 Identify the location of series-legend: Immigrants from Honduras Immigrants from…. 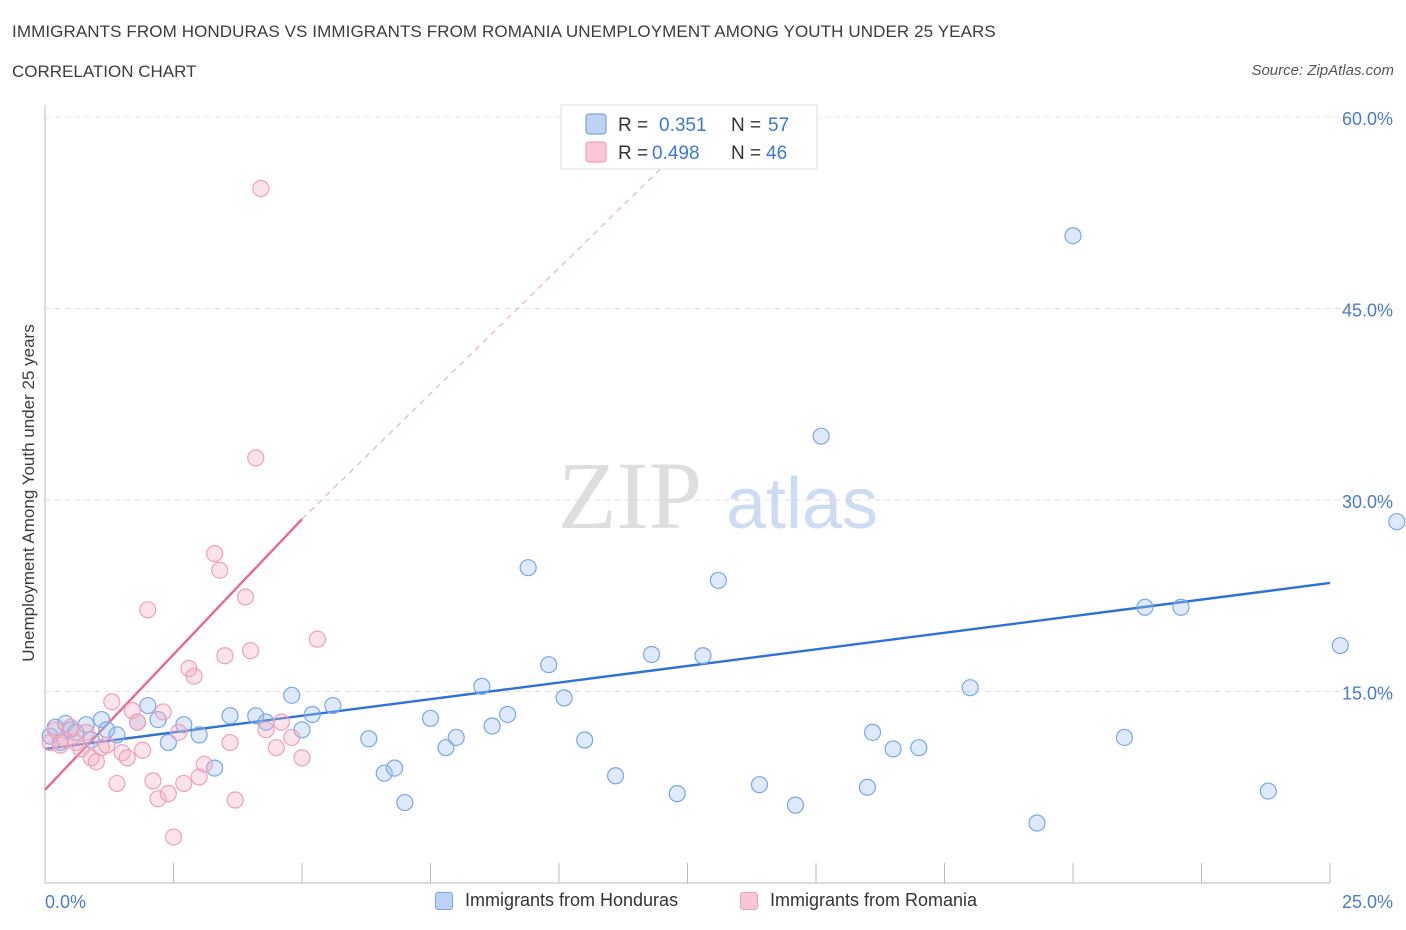
(703, 903).